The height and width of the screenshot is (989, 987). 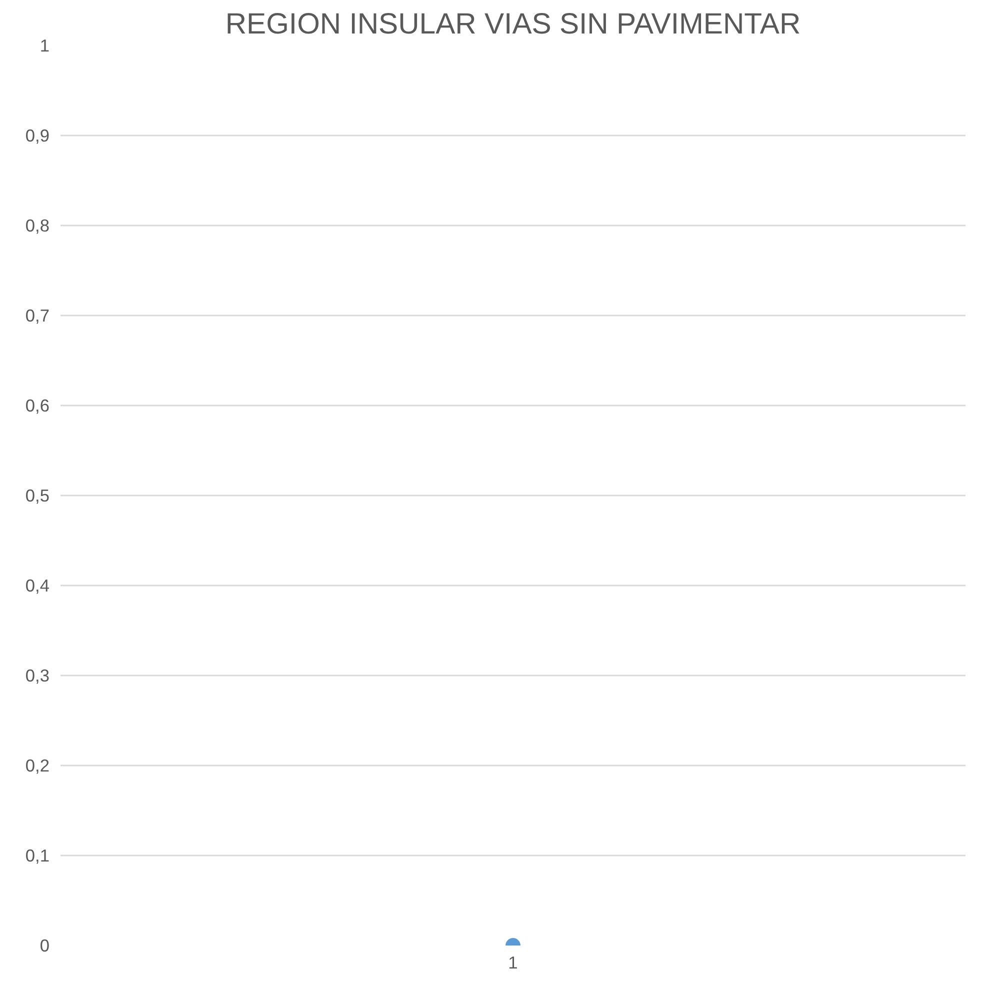 I want to click on y-tick-label: 0,2, so click(x=37, y=766).